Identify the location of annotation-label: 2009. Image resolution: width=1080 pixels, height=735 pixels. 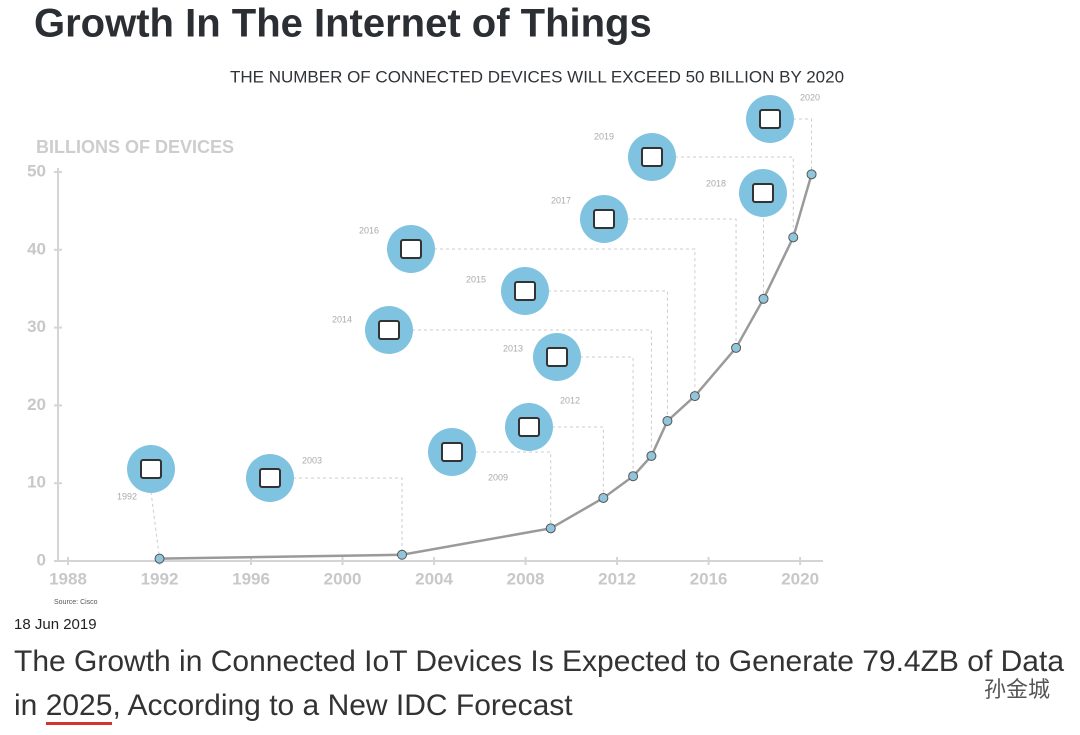
(498, 477).